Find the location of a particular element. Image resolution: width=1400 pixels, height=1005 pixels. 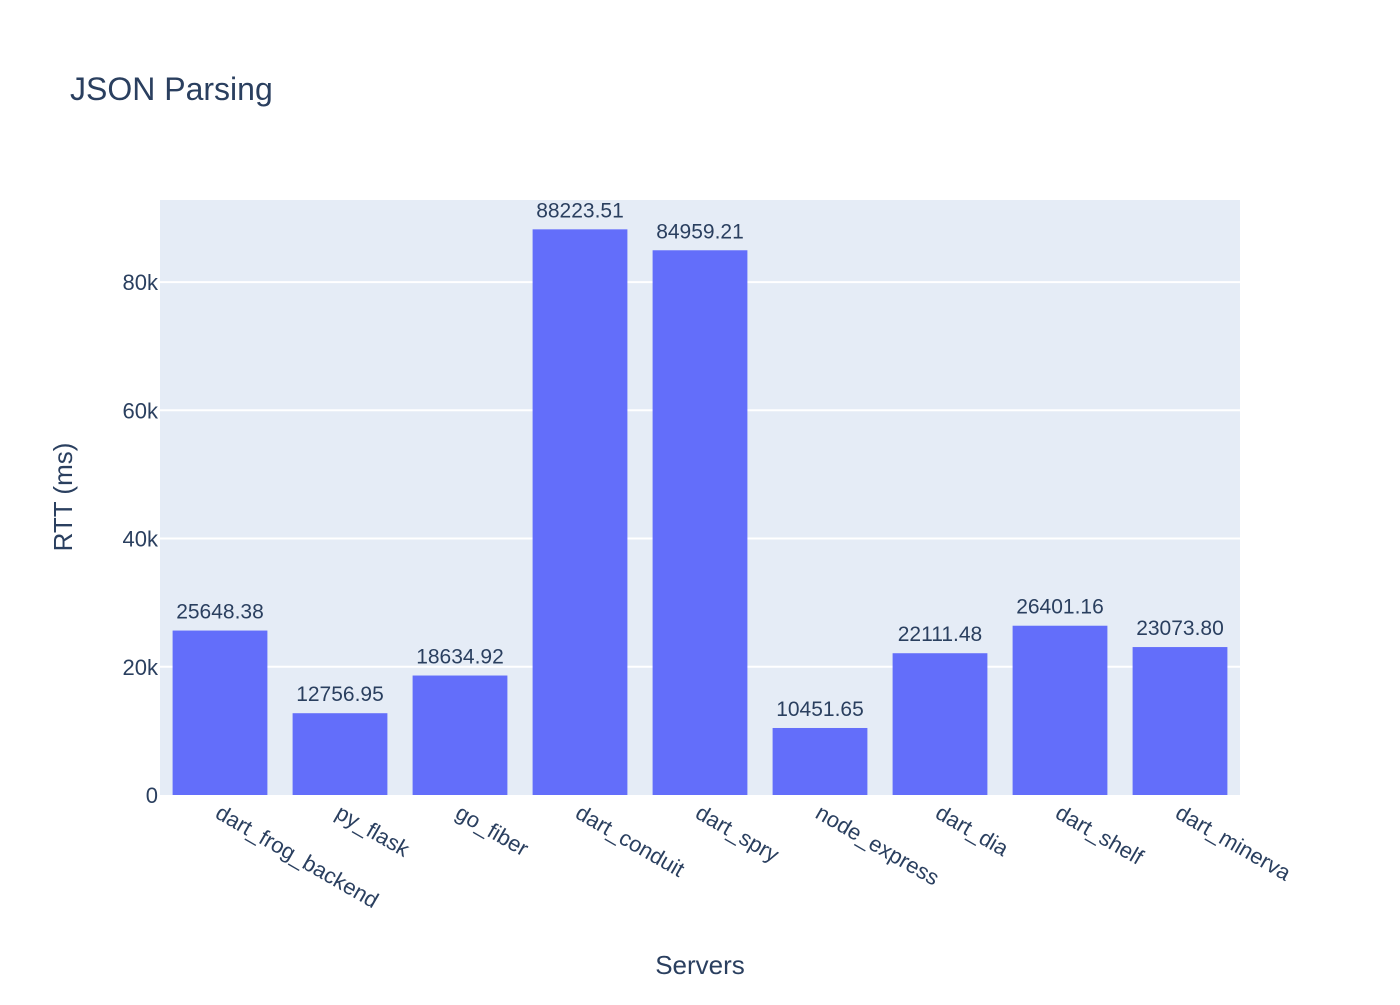

bar-go_fiber is located at coordinates (460, 735).